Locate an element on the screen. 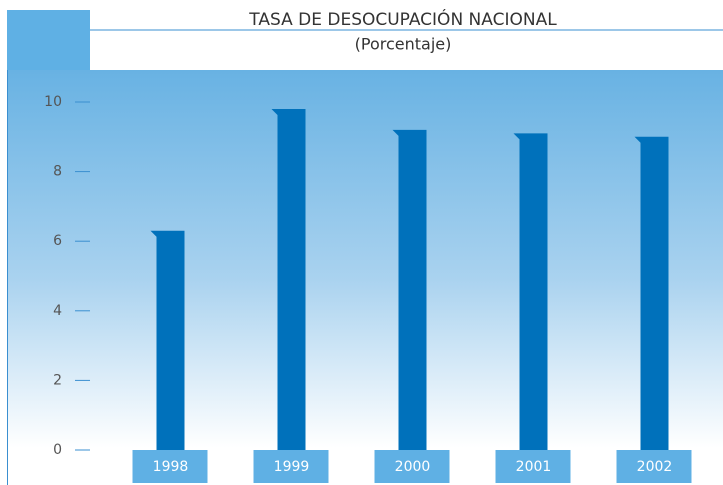 This screenshot has height=485, width=723. chart-subtitle: (Porcentaje) is located at coordinates (403, 44).